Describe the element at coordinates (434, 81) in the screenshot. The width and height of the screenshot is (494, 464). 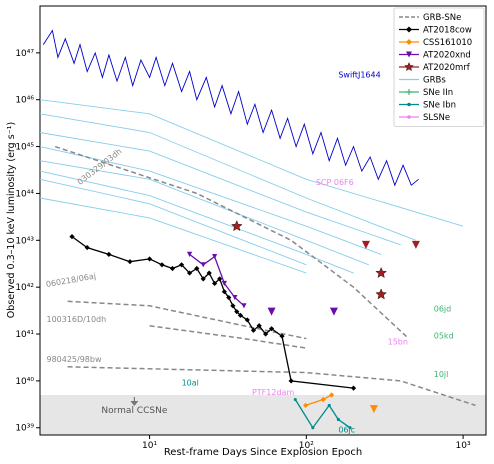
I see `legend-label-5: GRBs` at that location.